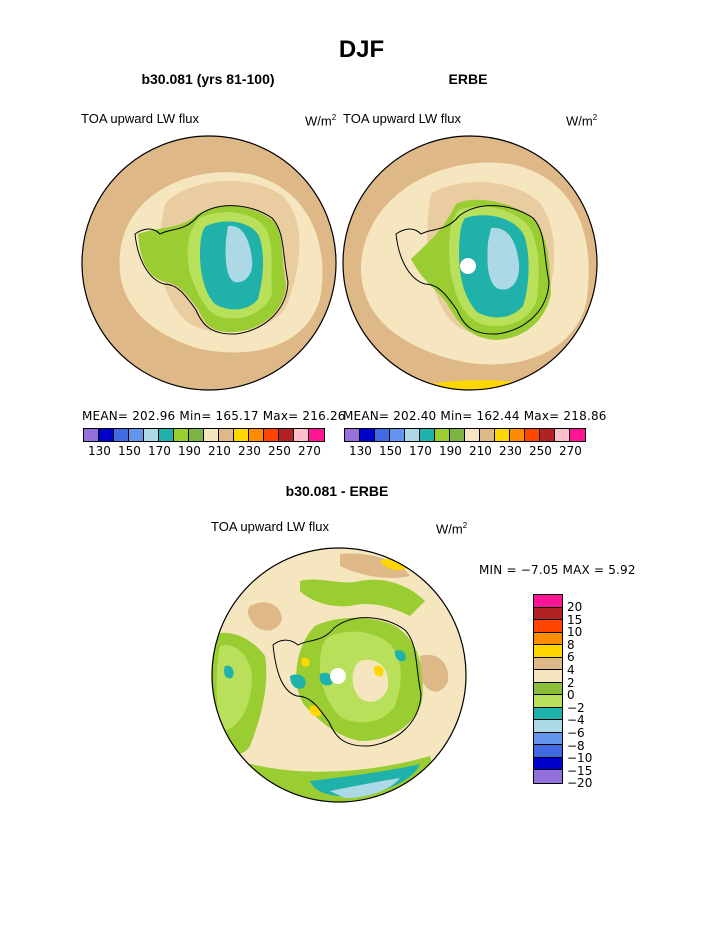 This screenshot has height=935, width=723. I want to click on colorbar-level-label: −2, so click(576, 707).